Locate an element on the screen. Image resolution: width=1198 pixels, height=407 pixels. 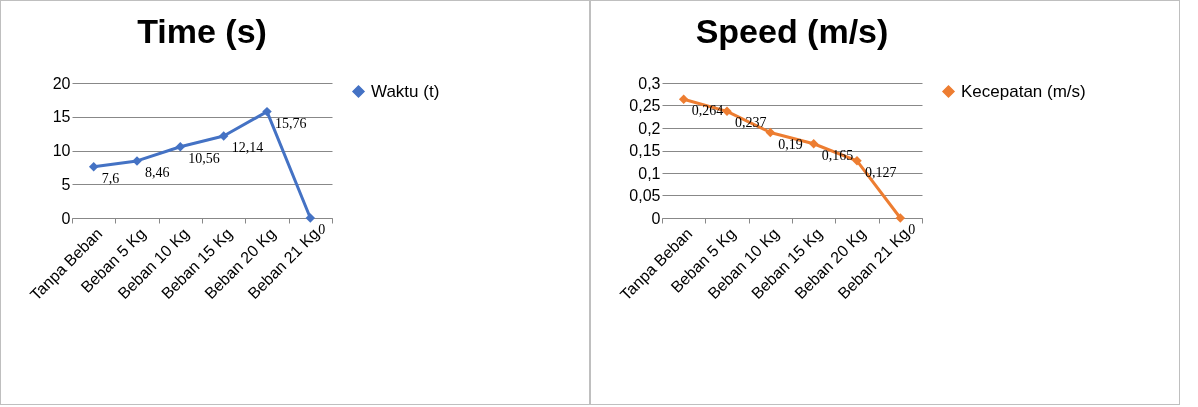
y-tick-label: 20 is located at coordinates (61, 83).